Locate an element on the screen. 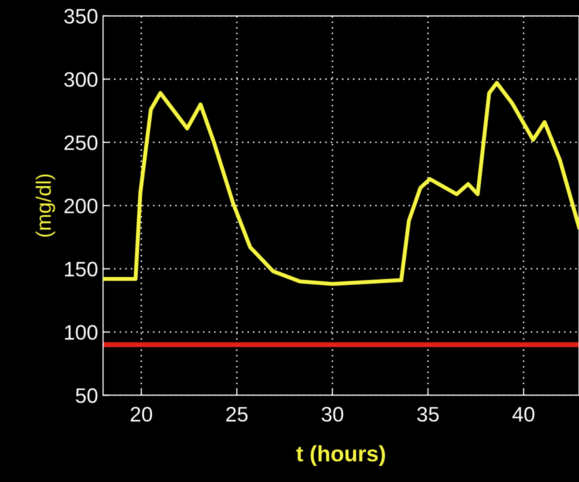  x-axis-title: t (hours) is located at coordinates (340, 455).